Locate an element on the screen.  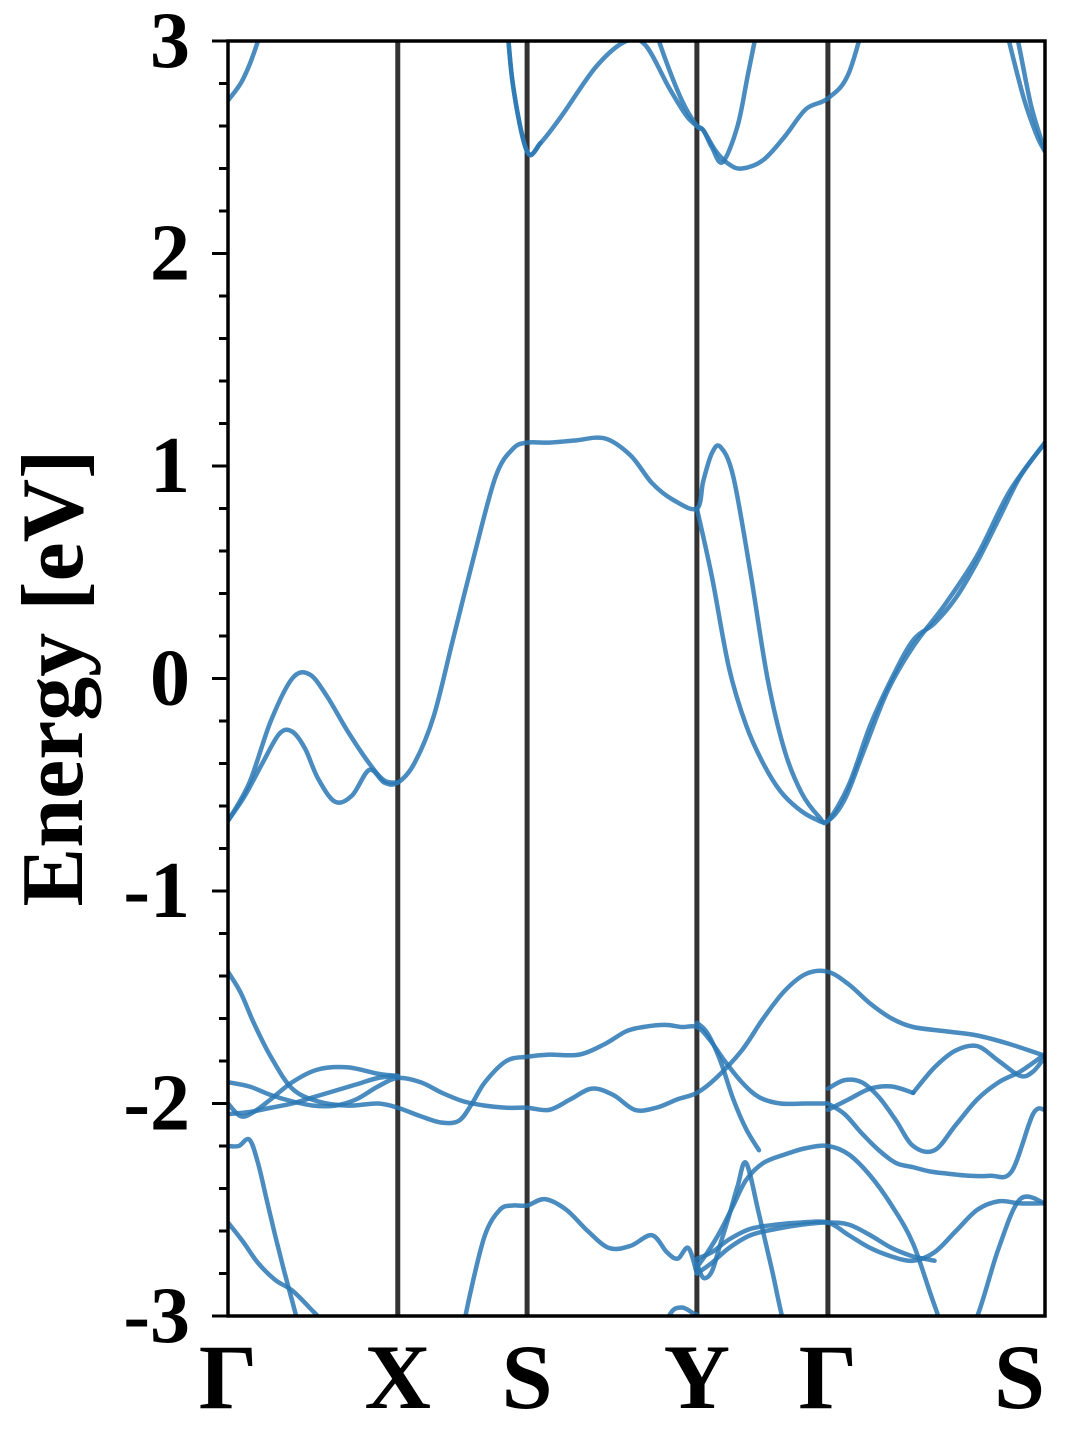
y-axis-title: Energy [eV] is located at coordinates (53, 678).